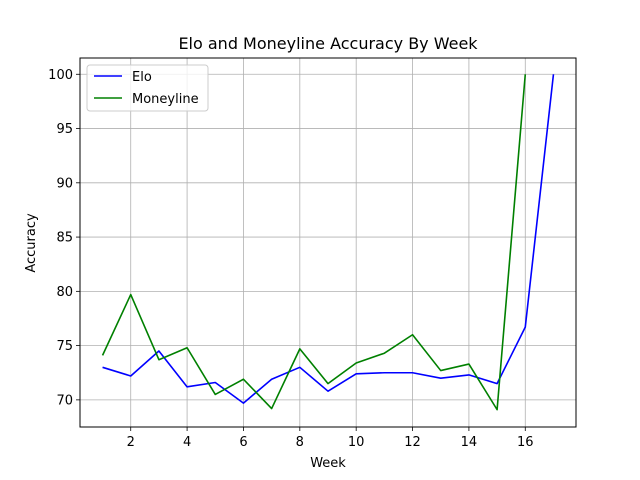 The width and height of the screenshot is (640, 480). What do you see at coordinates (243, 442) in the screenshot?
I see `x-tick-label: 6` at bounding box center [243, 442].